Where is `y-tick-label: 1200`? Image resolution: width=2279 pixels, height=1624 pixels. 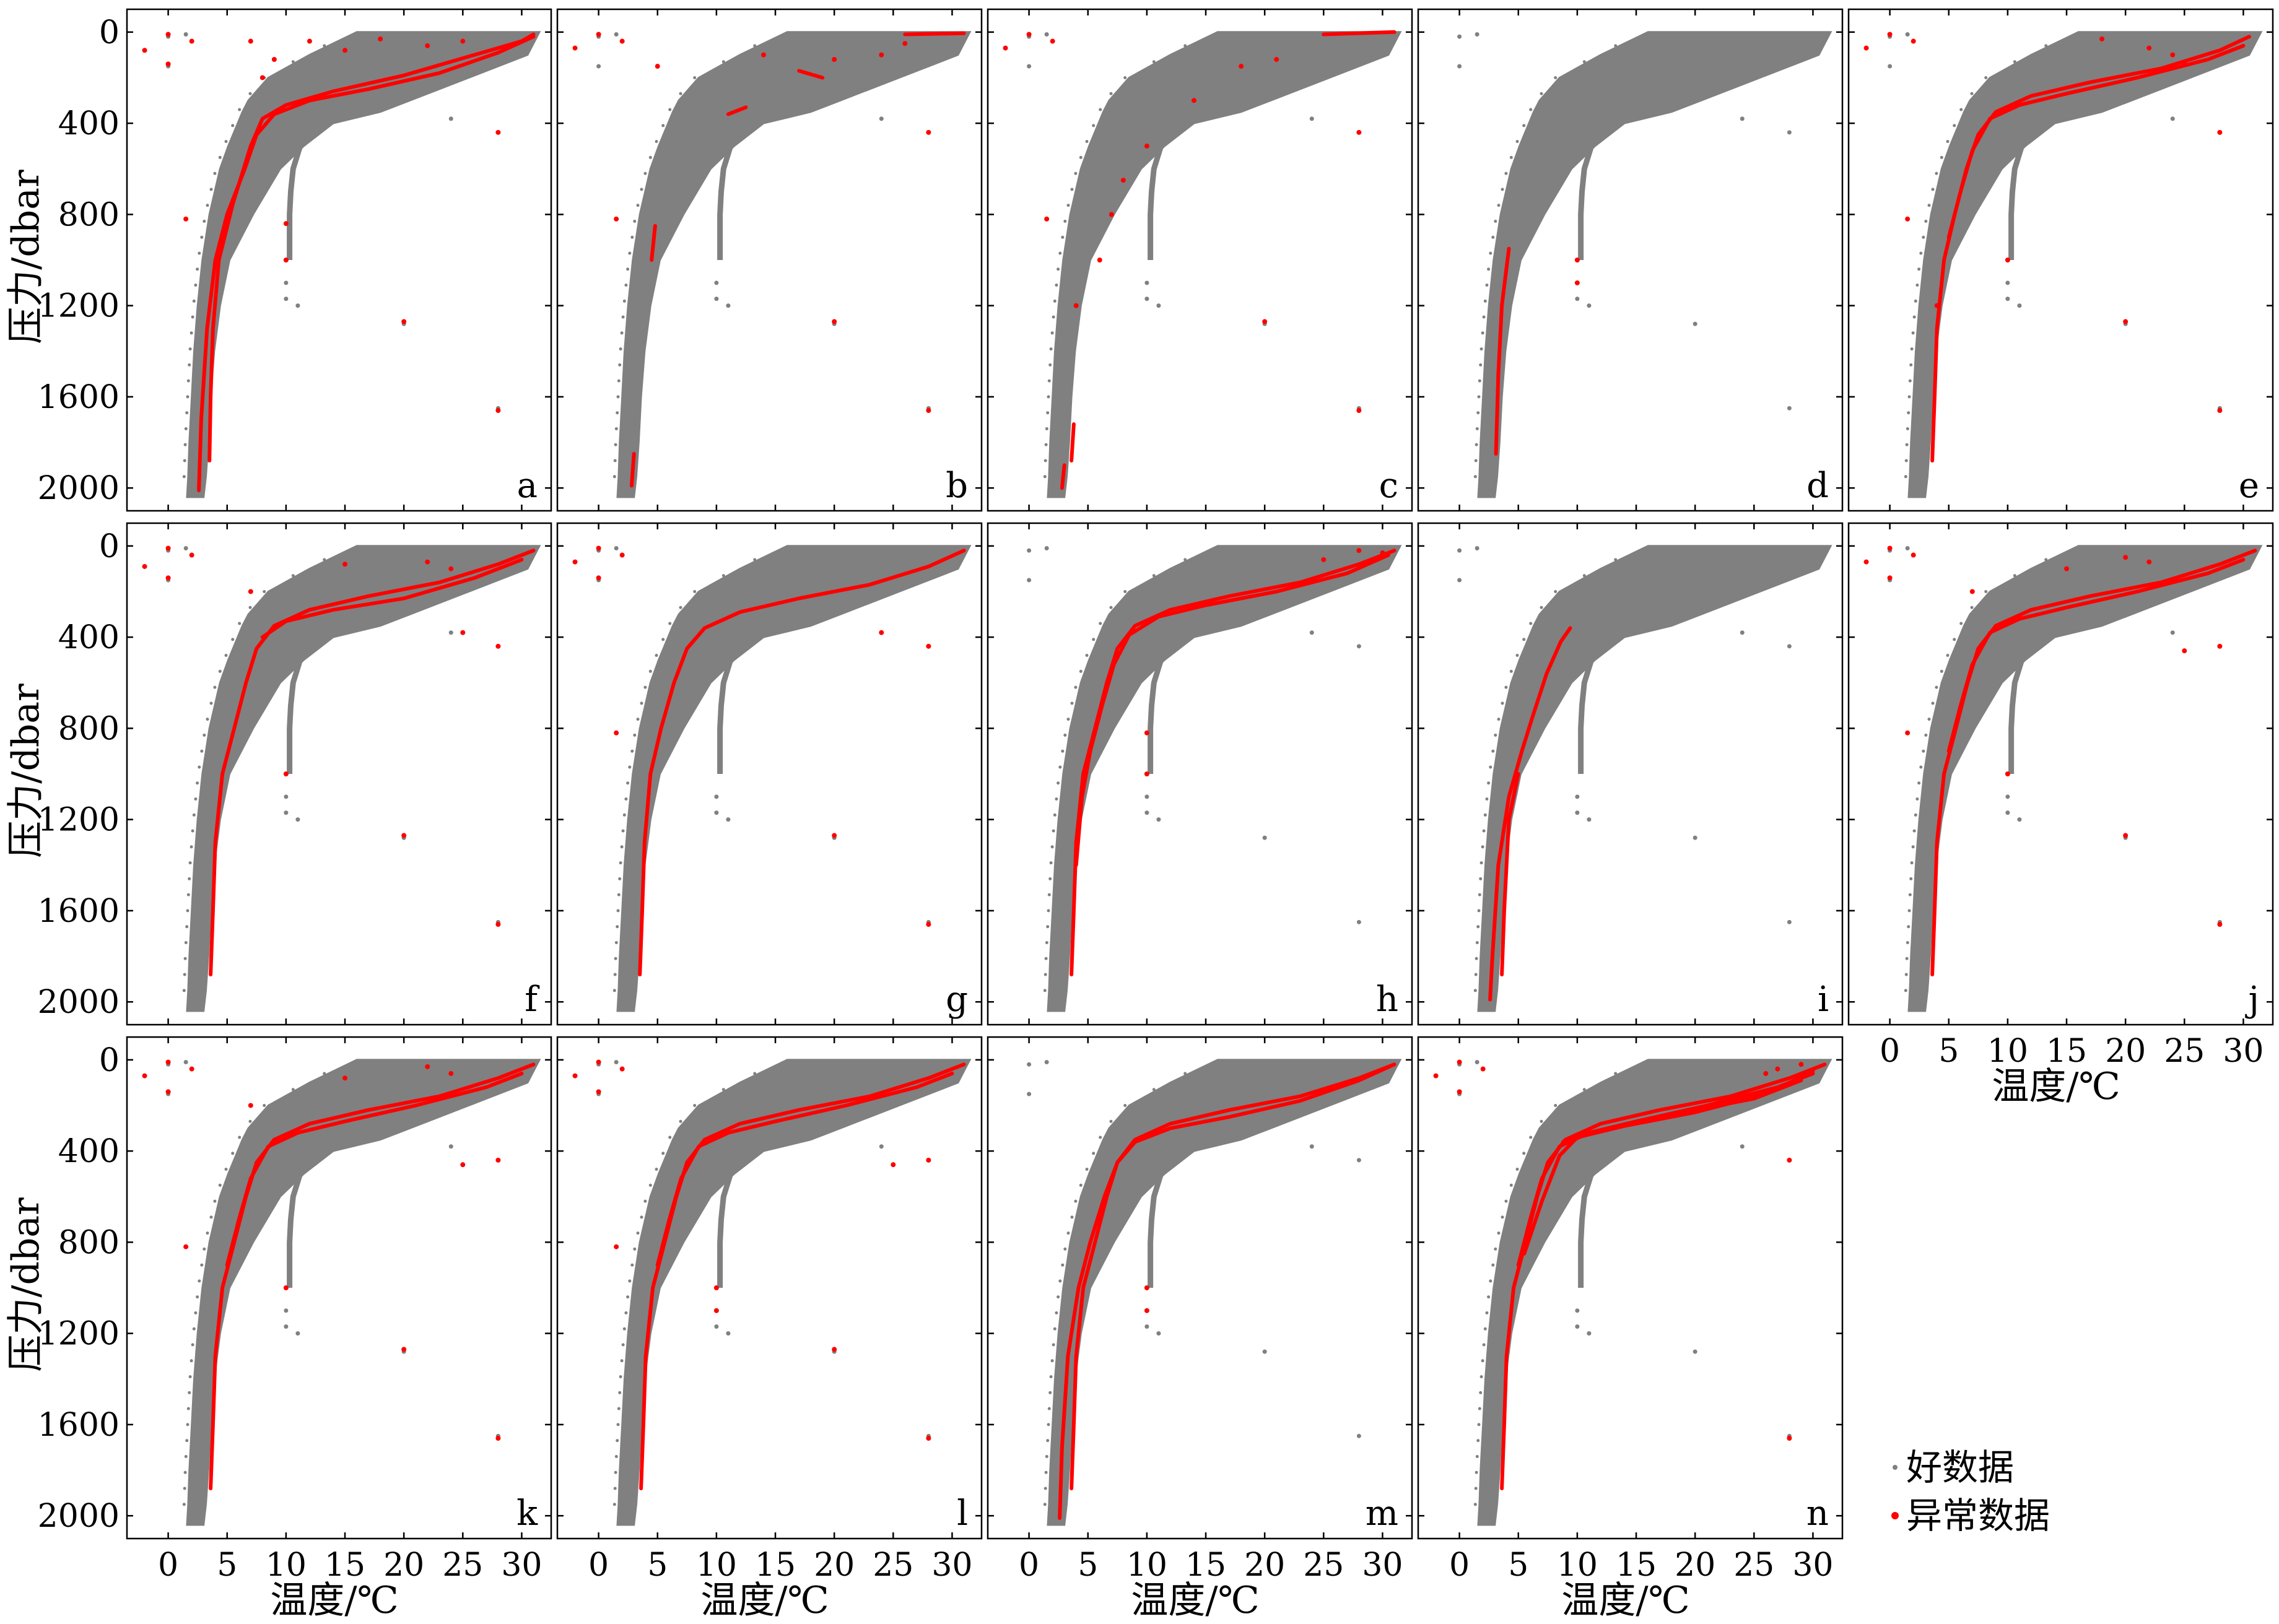 y-tick-label: 1200 is located at coordinates (79, 1335).